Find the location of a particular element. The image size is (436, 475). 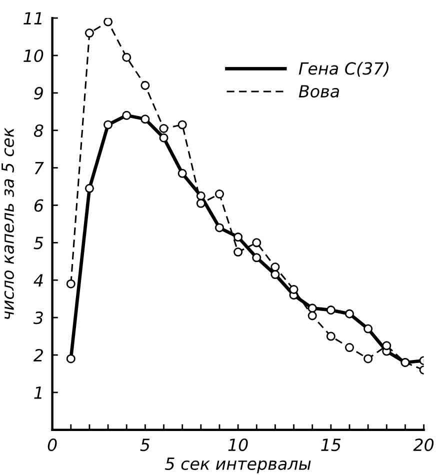

x-tick-label: 15 is located at coordinates (331, 445).